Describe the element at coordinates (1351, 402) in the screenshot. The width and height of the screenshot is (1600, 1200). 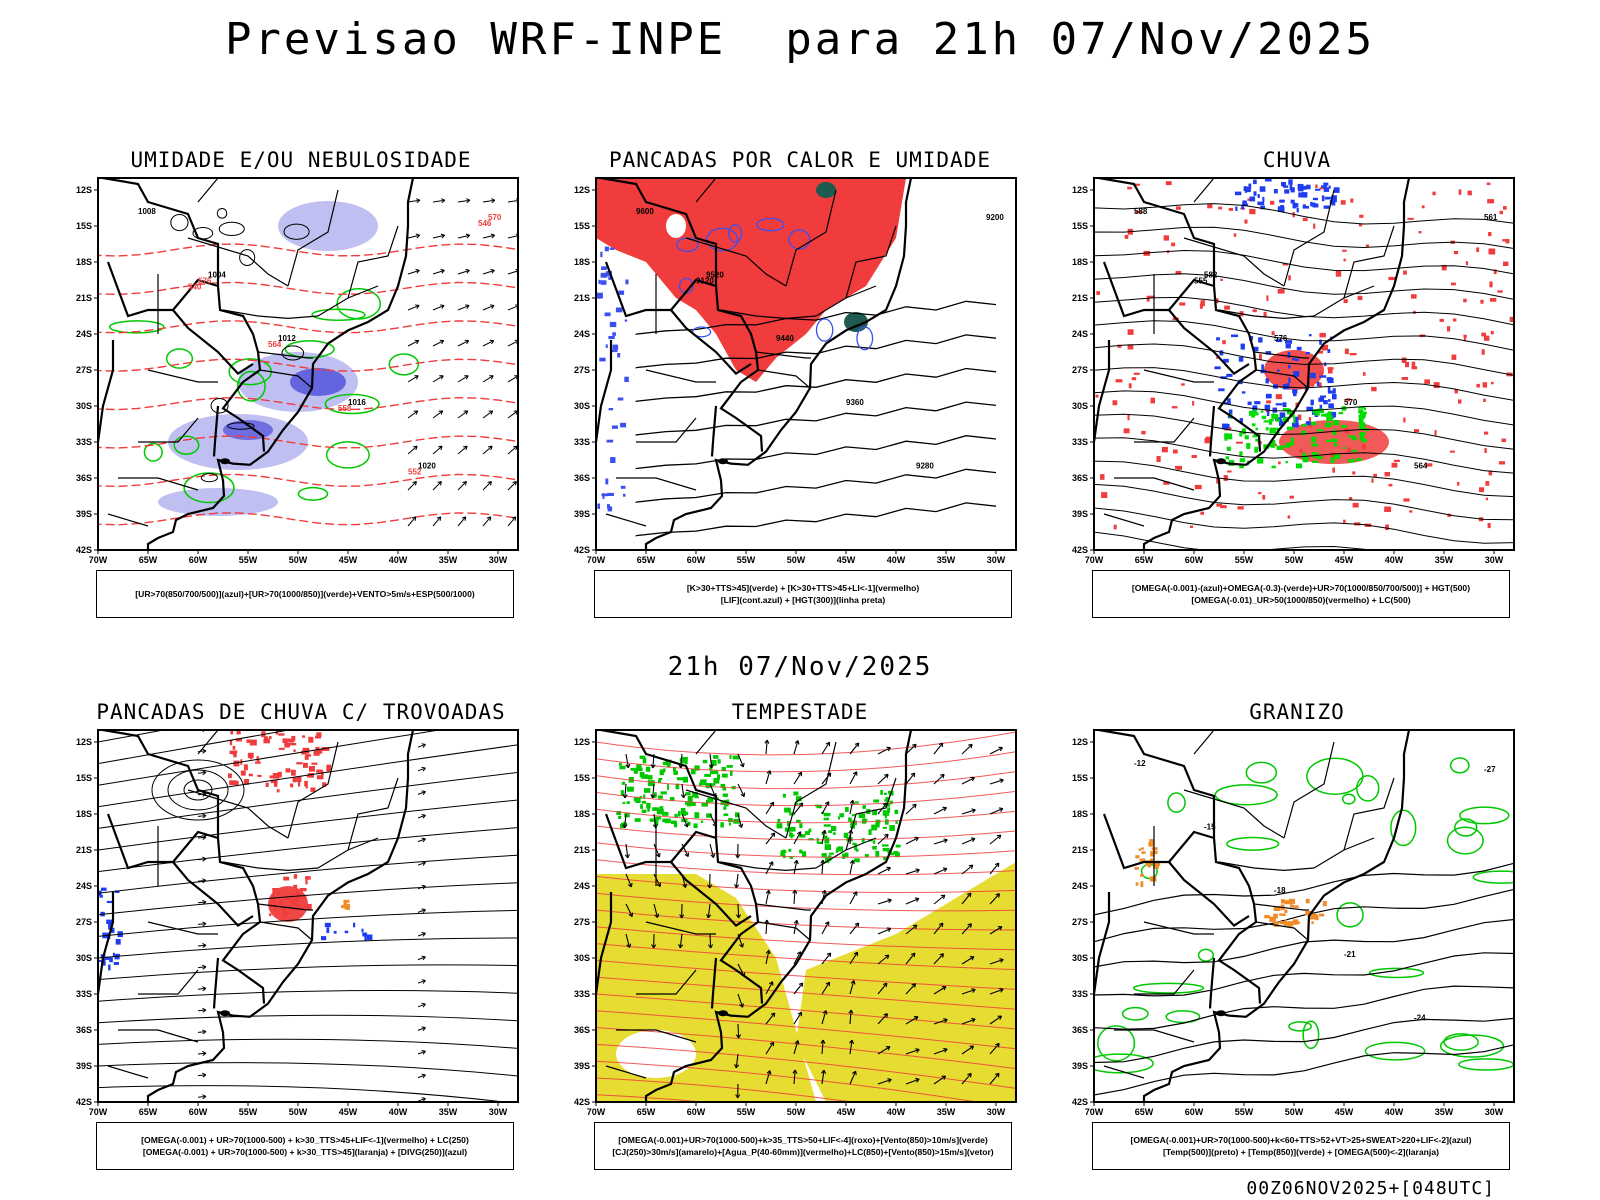
I see `contour-label: 570` at that location.